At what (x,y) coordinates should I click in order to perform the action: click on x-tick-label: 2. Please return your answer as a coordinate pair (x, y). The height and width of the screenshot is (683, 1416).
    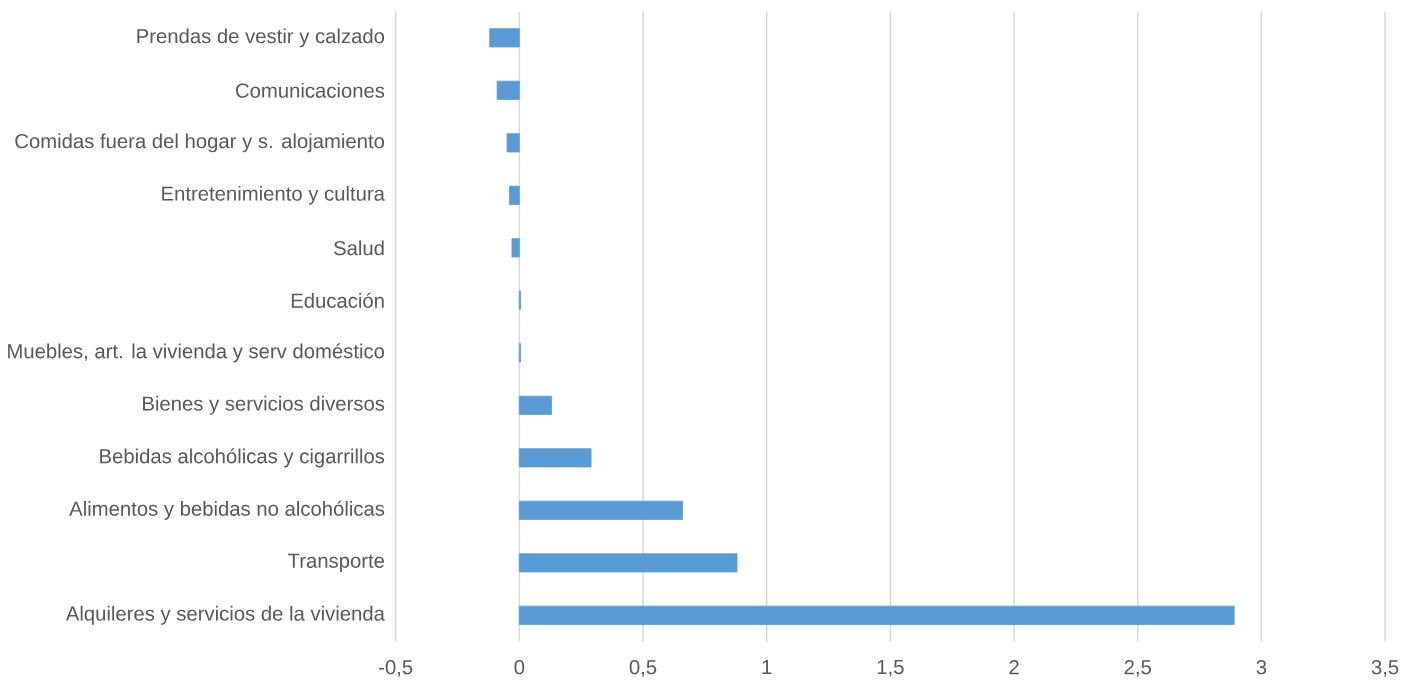
    Looking at the image, I should click on (1014, 667).